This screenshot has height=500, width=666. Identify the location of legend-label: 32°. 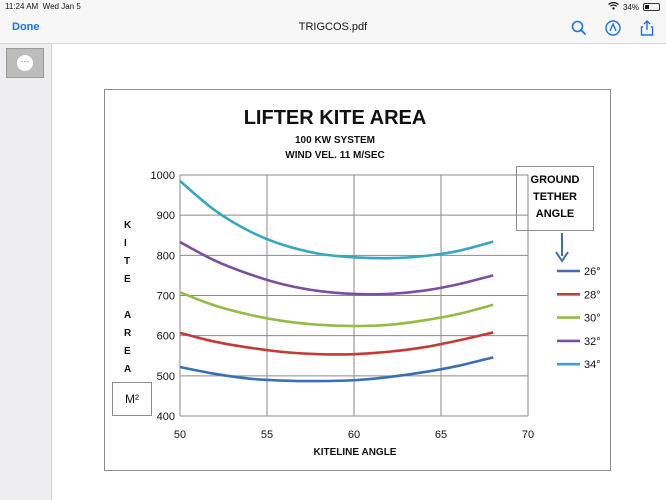
(592, 342).